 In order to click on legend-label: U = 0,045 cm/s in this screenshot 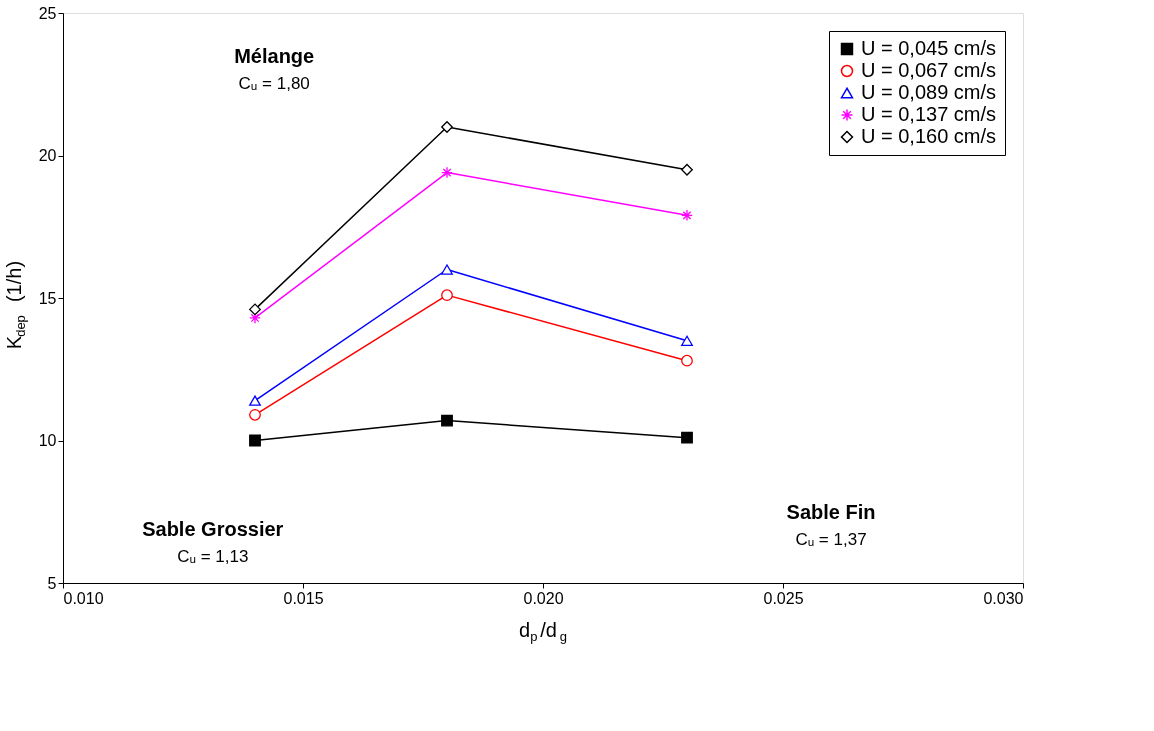, I will do `click(929, 48)`.